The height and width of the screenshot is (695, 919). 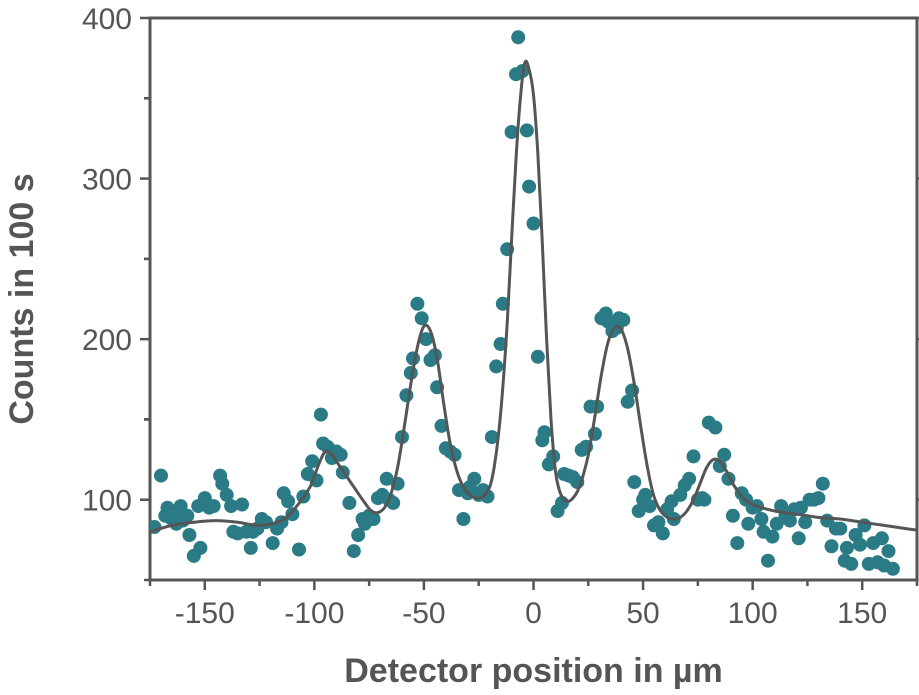 What do you see at coordinates (107, 340) in the screenshot?
I see `y-tick-label: 200` at bounding box center [107, 340].